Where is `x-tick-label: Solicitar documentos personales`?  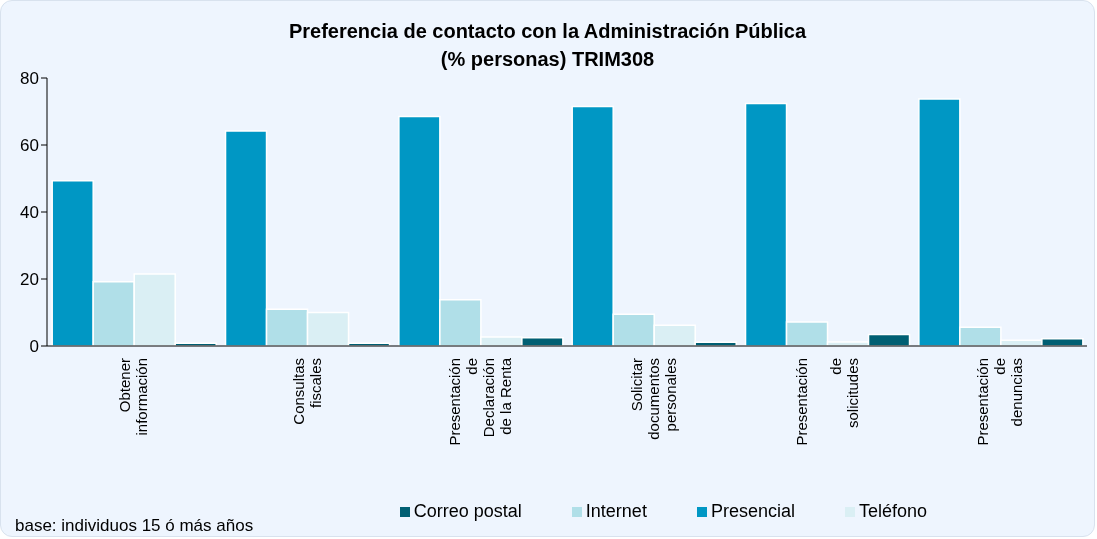 x-tick-label: Solicitar documentos personales is located at coordinates (653, 399).